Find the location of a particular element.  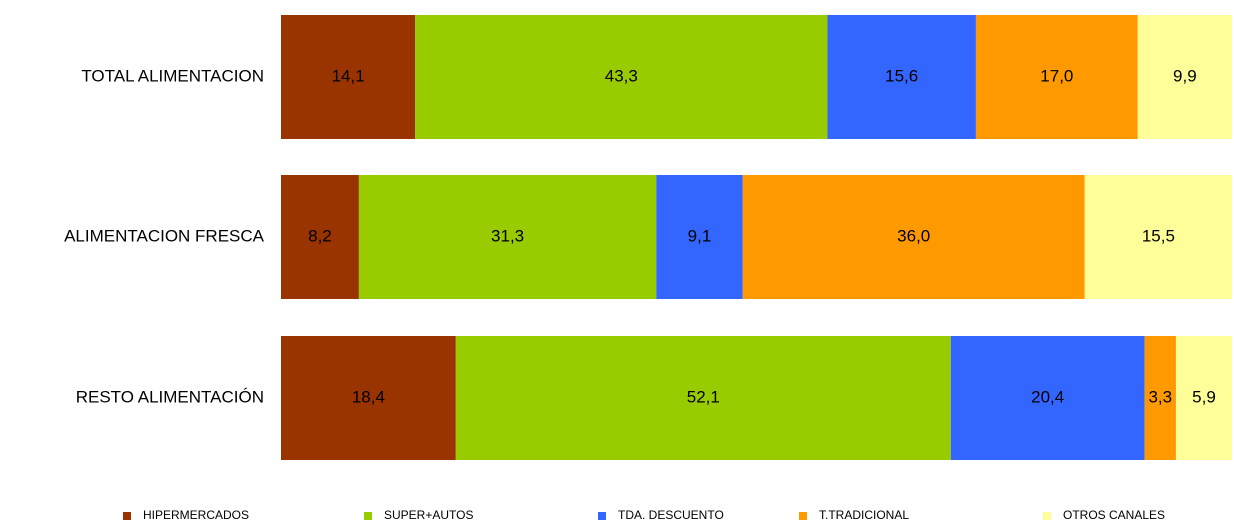

data-label: 9,1 is located at coordinates (700, 235).